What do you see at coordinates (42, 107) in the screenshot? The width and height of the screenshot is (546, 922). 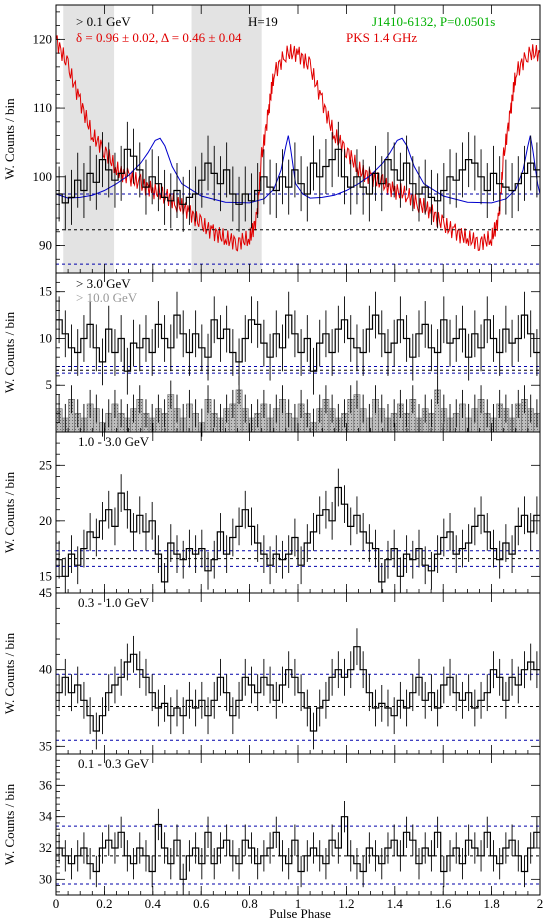 I see `p1-ytick-label: 110` at bounding box center [42, 107].